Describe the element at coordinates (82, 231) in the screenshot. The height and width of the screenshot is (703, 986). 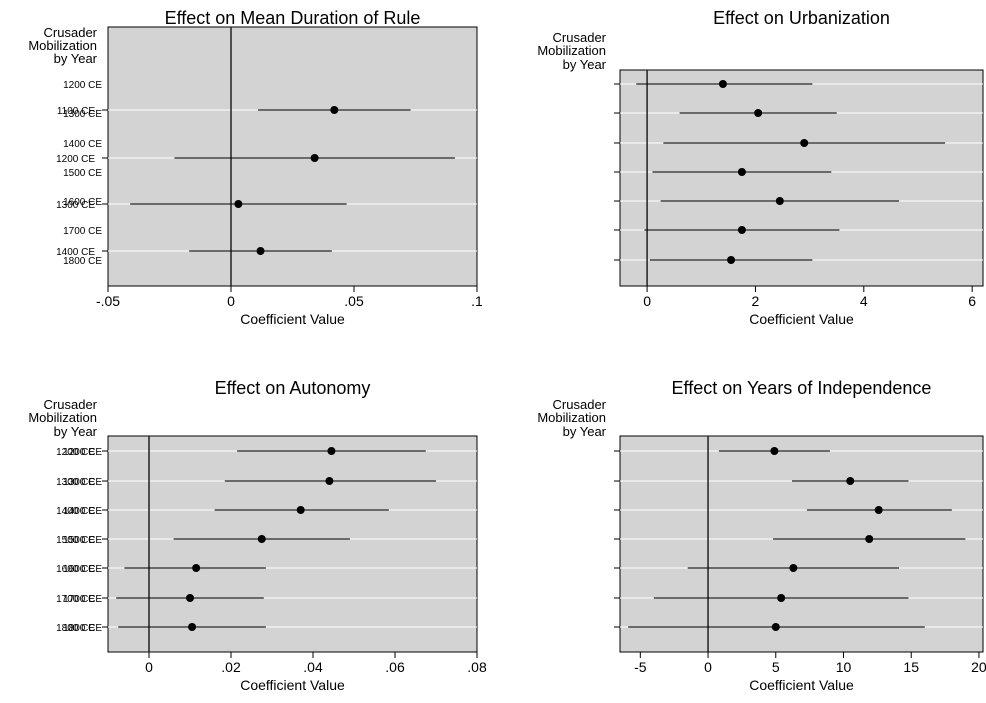
I see `ytick-label-1-5: 1700 CE` at that location.